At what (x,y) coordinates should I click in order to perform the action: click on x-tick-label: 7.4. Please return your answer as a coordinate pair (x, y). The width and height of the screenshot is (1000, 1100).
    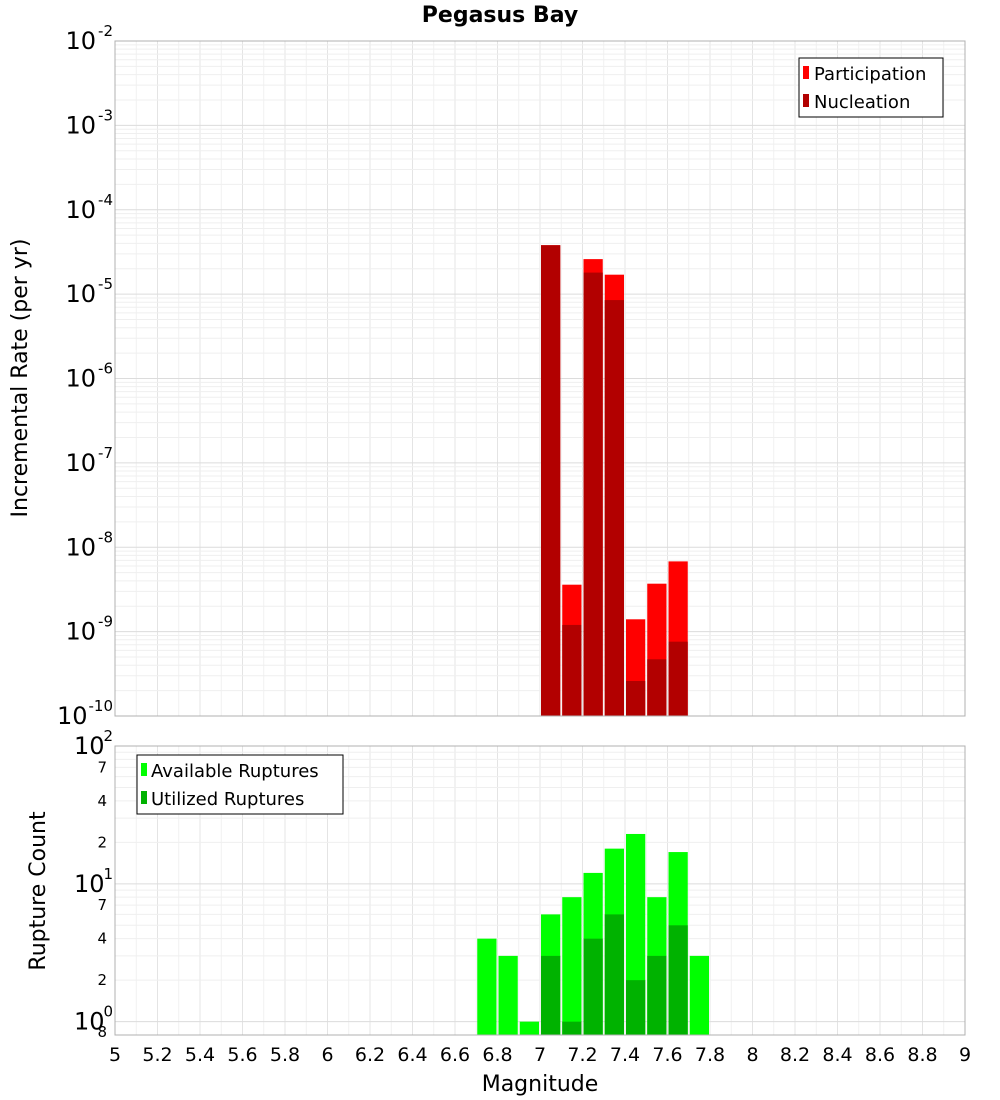
    Looking at the image, I should click on (625, 1055).